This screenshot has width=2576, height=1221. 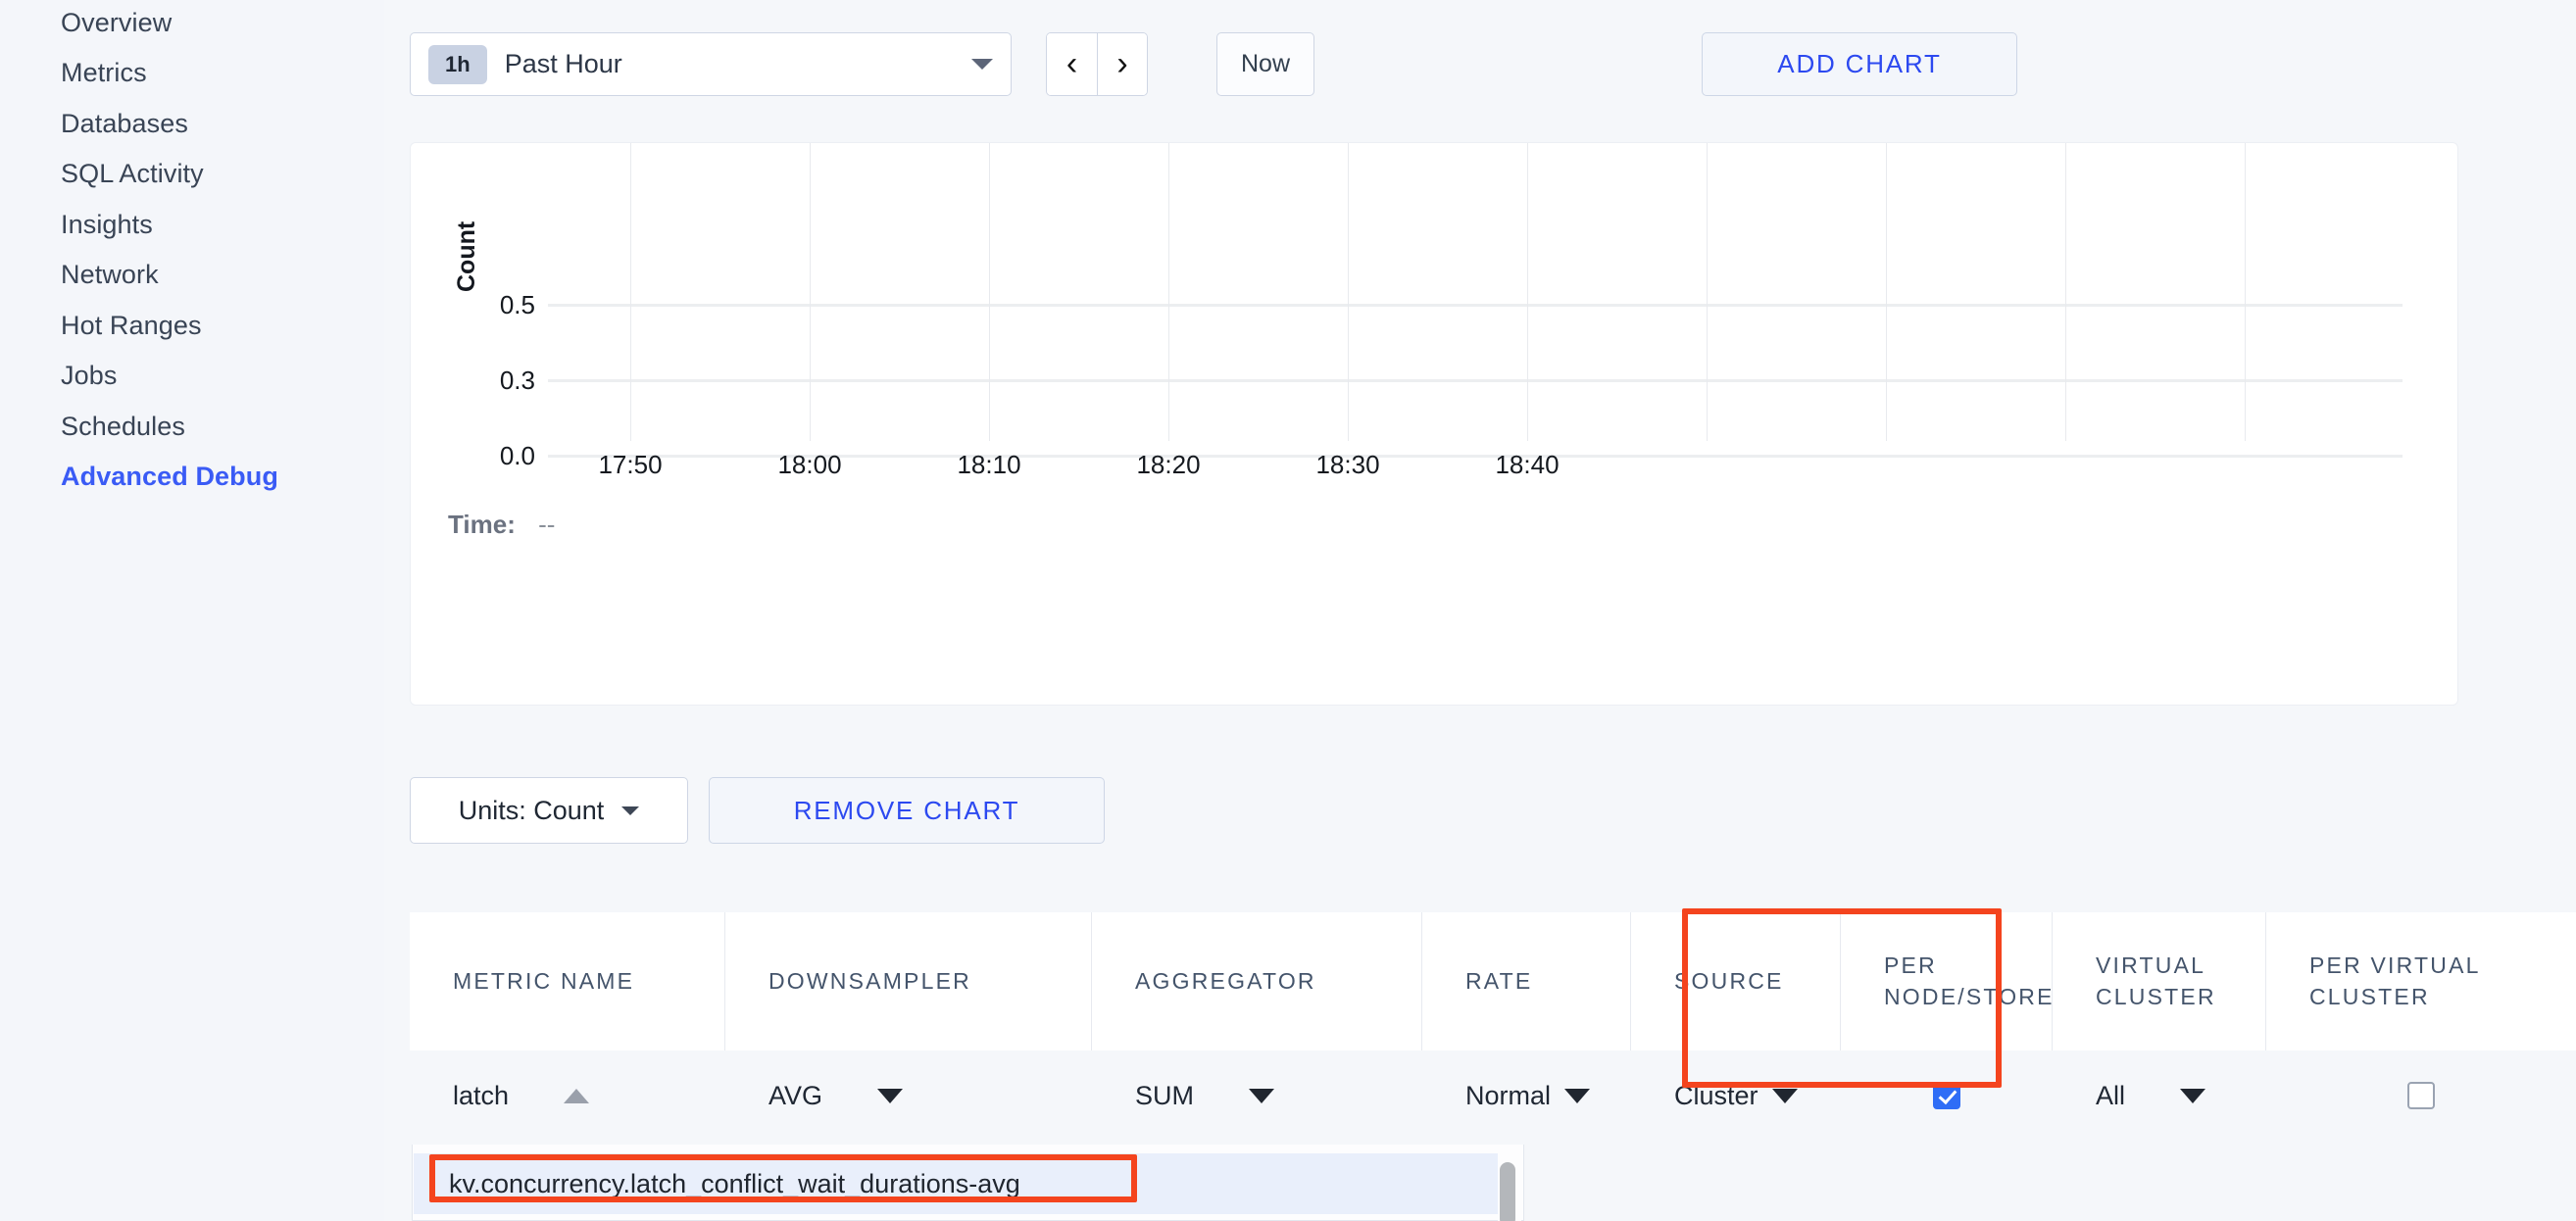 What do you see at coordinates (1122, 64) in the screenshot?
I see `next-range-button: ›` at bounding box center [1122, 64].